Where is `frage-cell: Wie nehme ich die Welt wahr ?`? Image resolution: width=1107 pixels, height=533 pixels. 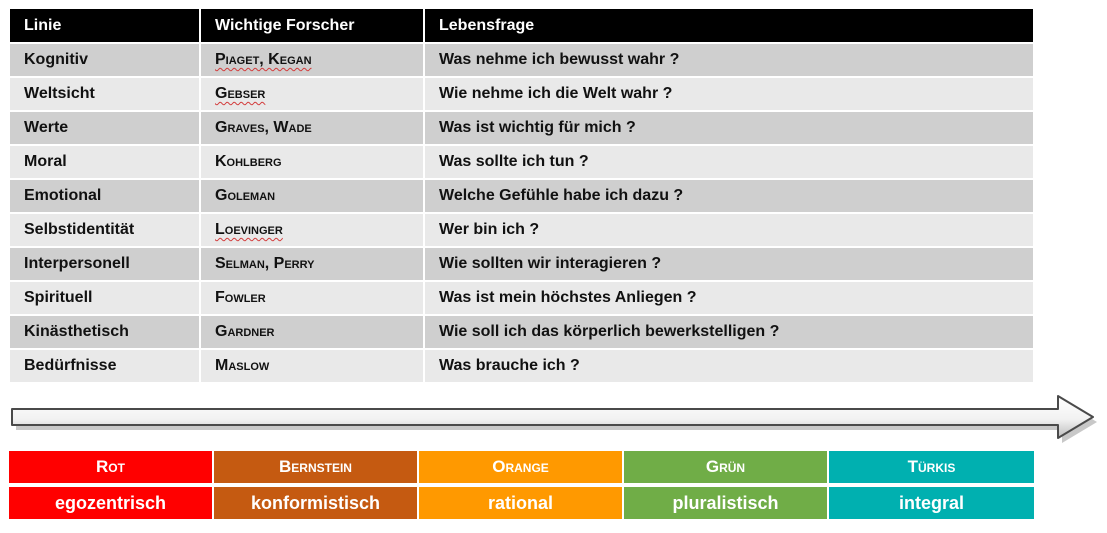
frage-cell: Wie nehme ich die Welt wahr ? is located at coordinates (728, 93).